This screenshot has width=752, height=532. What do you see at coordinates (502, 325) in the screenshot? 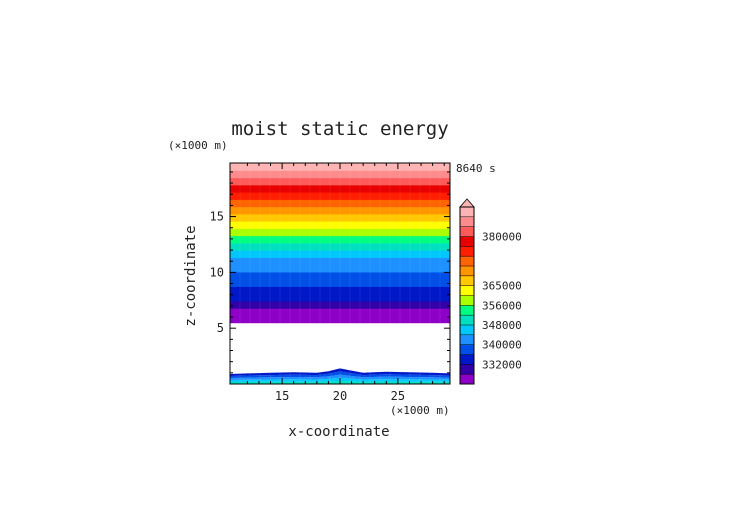
I see `colorbar-label: 348000` at bounding box center [502, 325].